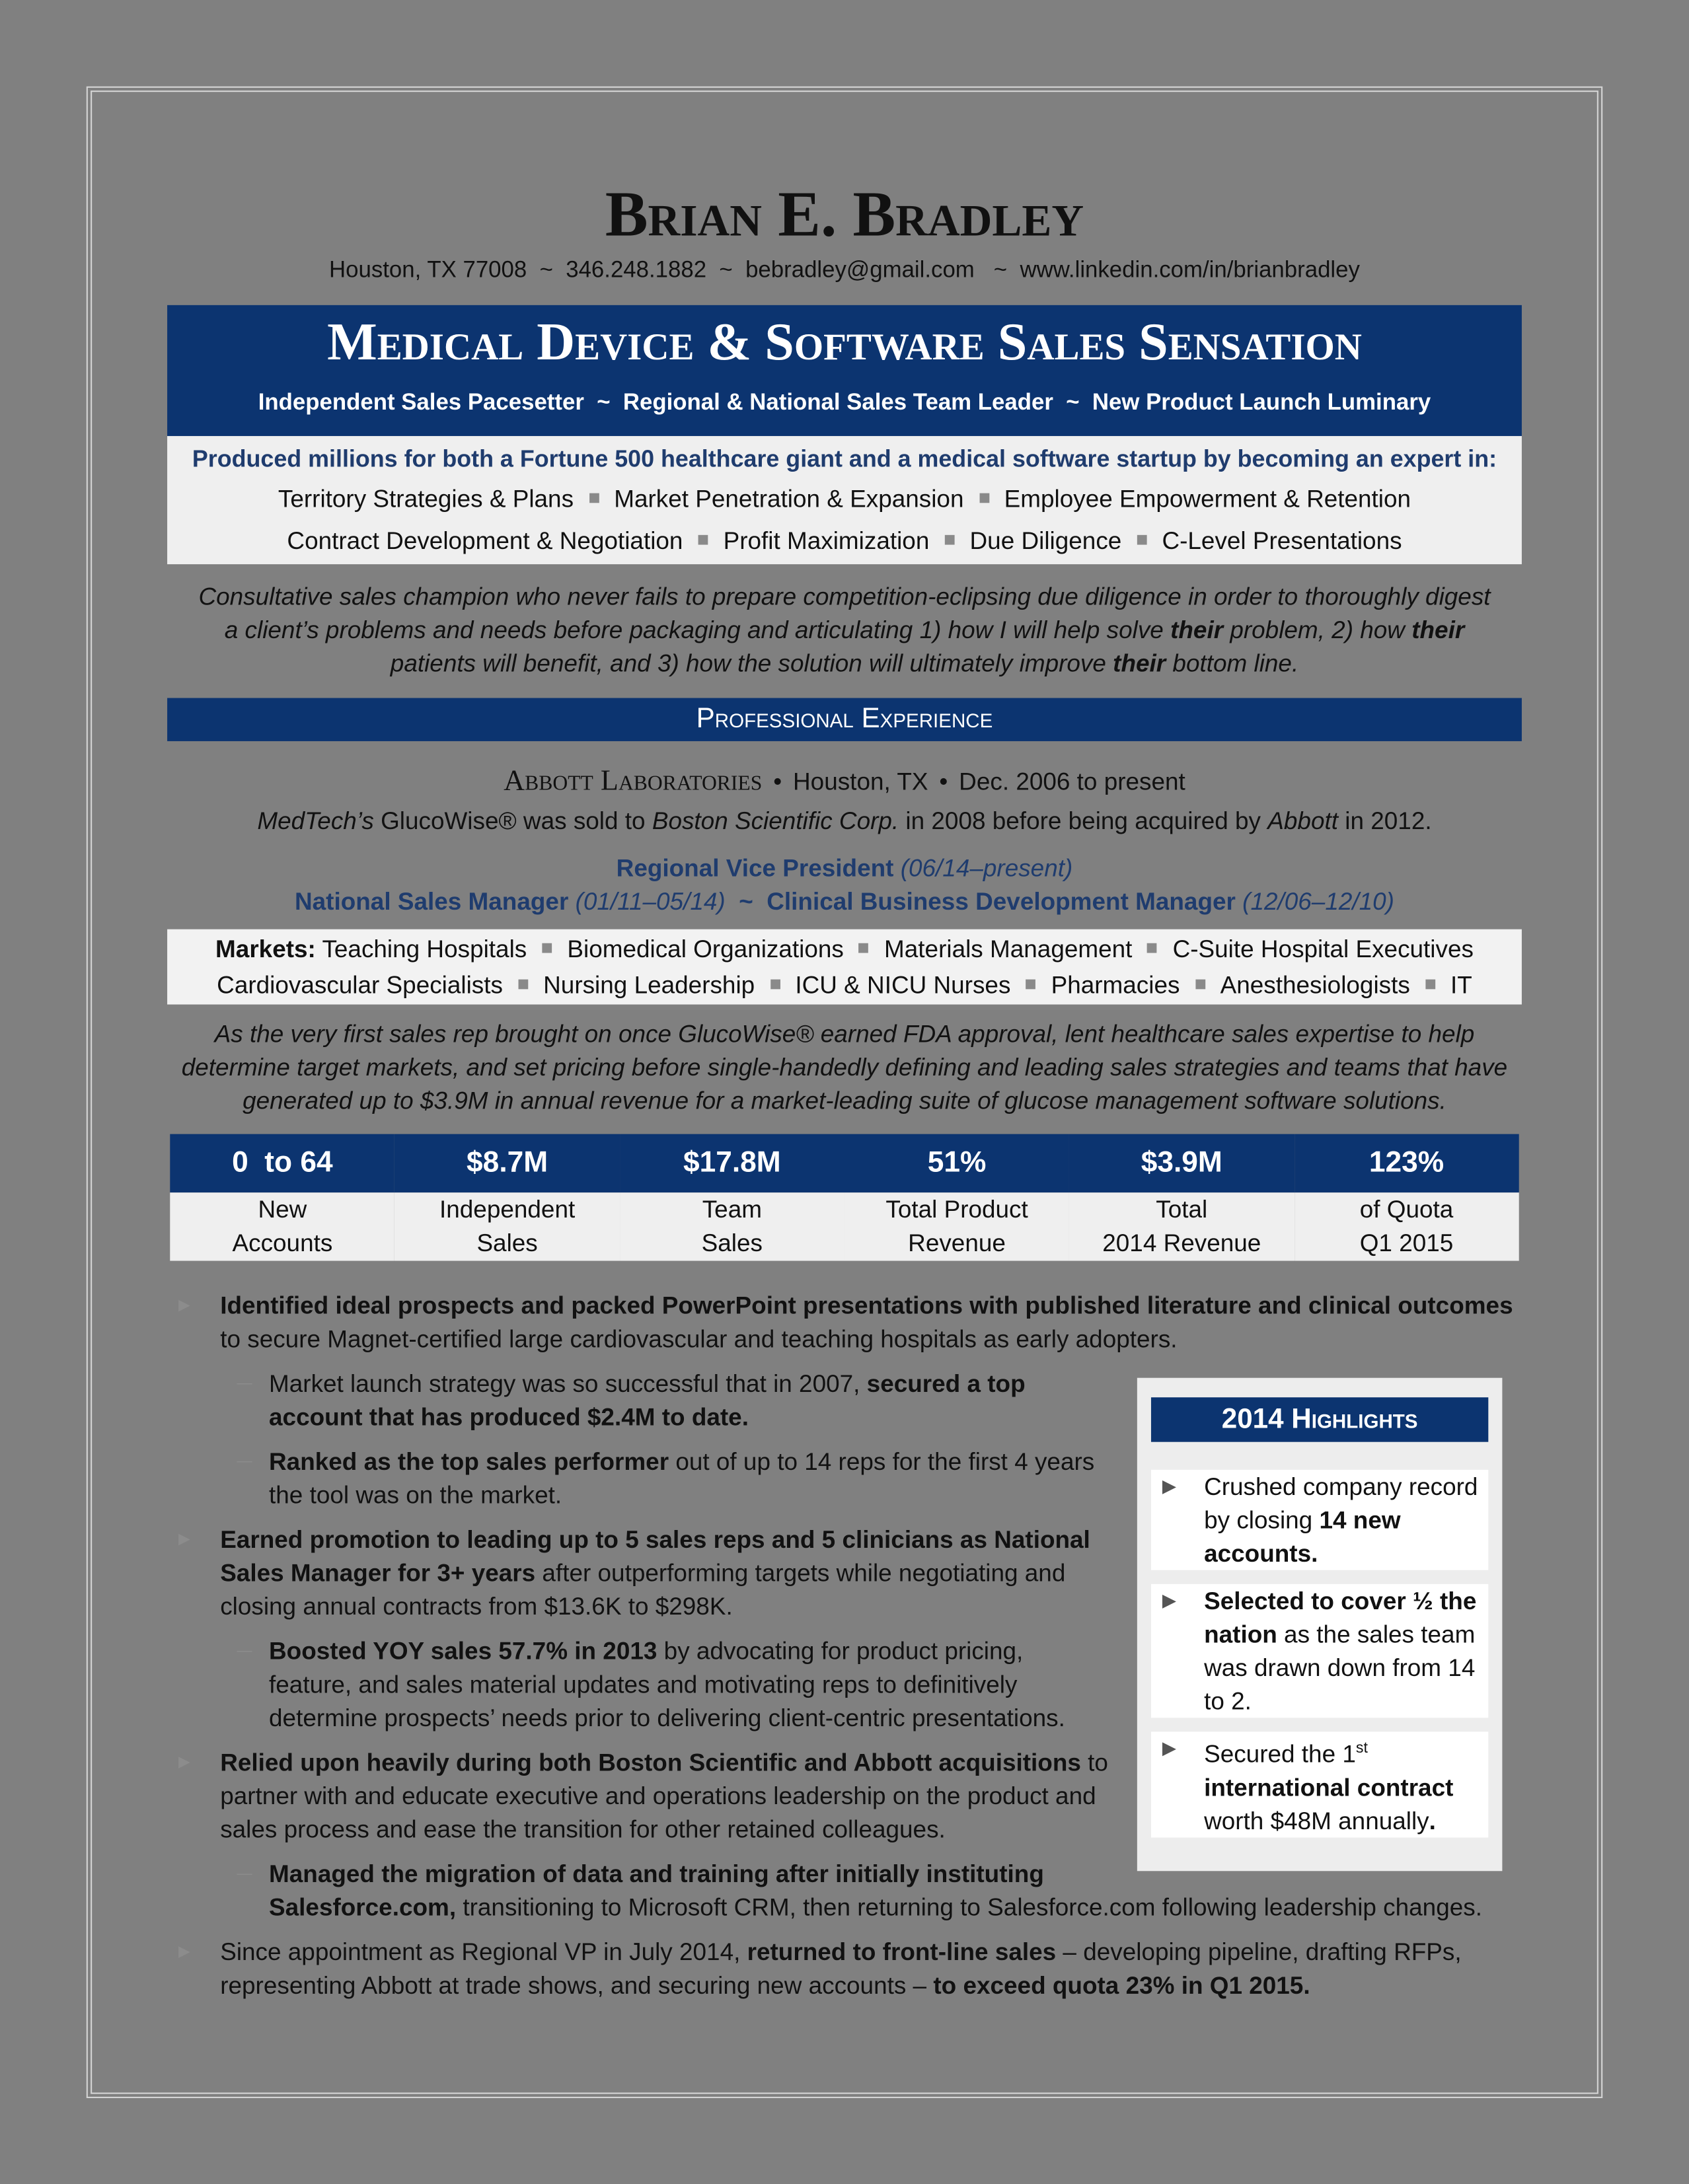  What do you see at coordinates (845, 868) in the screenshot?
I see `role-line: Regional Vice President (06/14–present)` at bounding box center [845, 868].